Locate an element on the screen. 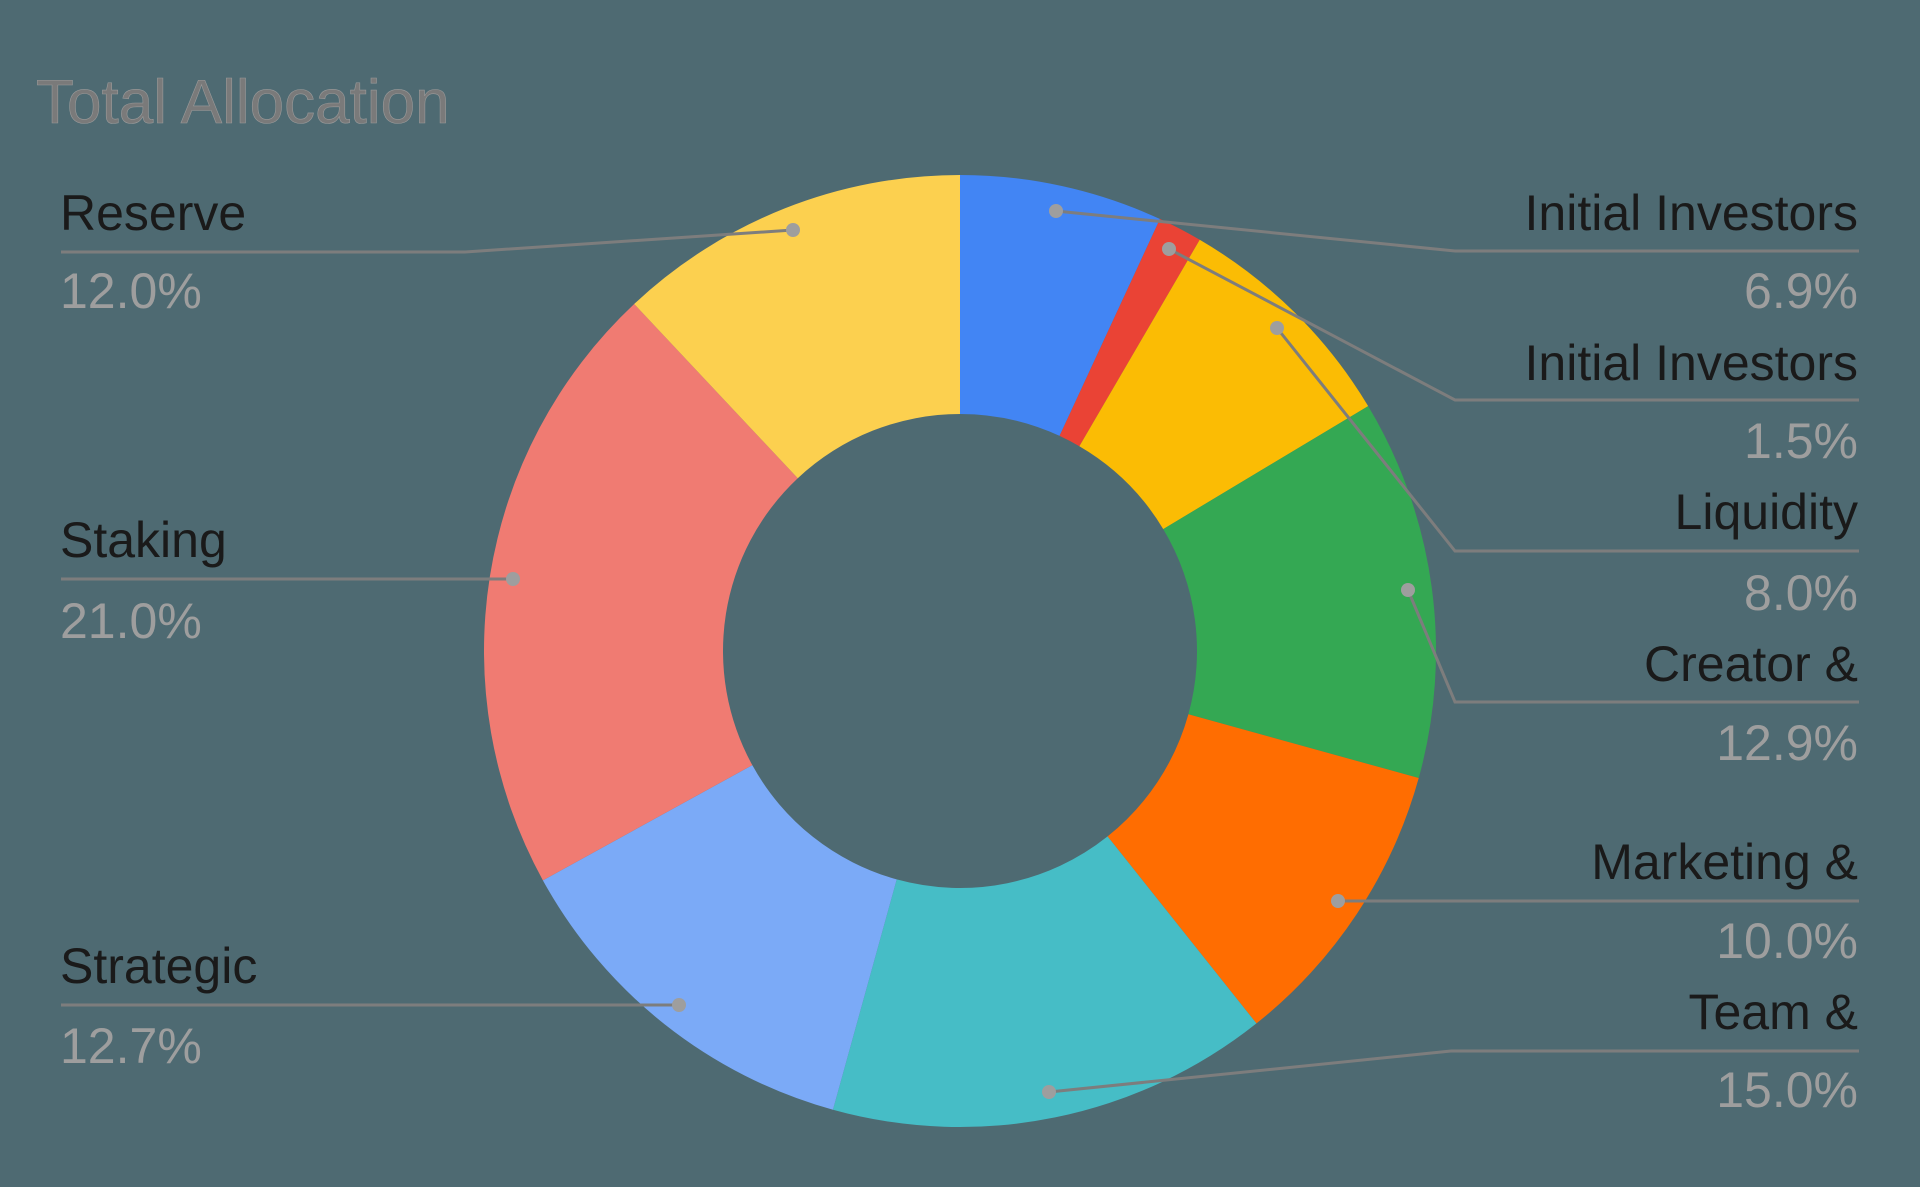  slice-percent: 12.9% is located at coordinates (1787, 743).